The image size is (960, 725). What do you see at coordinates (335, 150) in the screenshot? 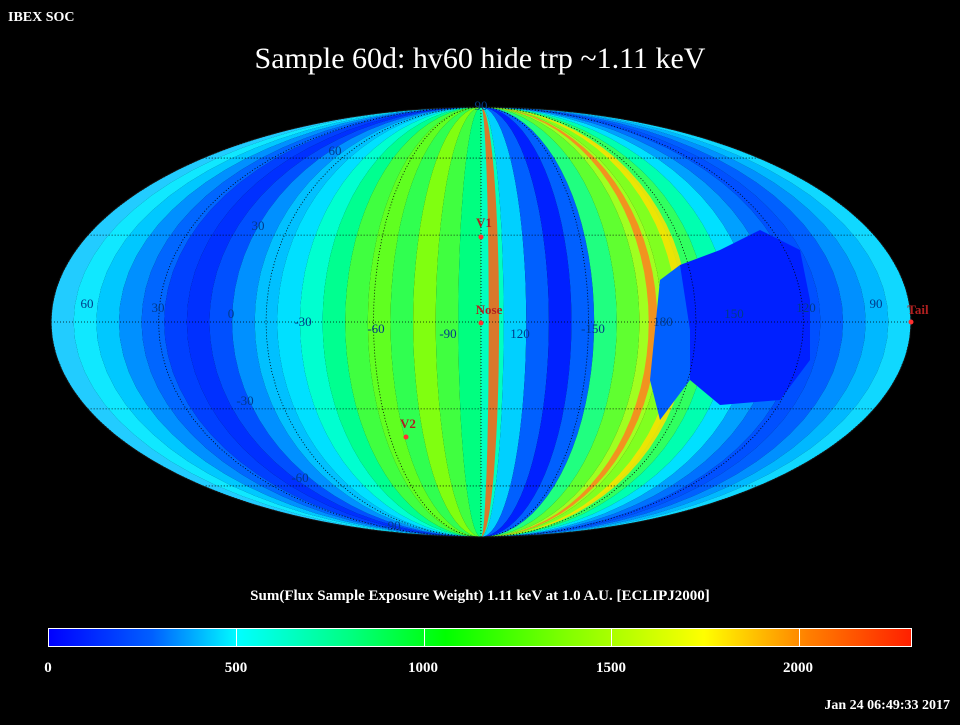
I see `latitude-label: 60` at bounding box center [335, 150].